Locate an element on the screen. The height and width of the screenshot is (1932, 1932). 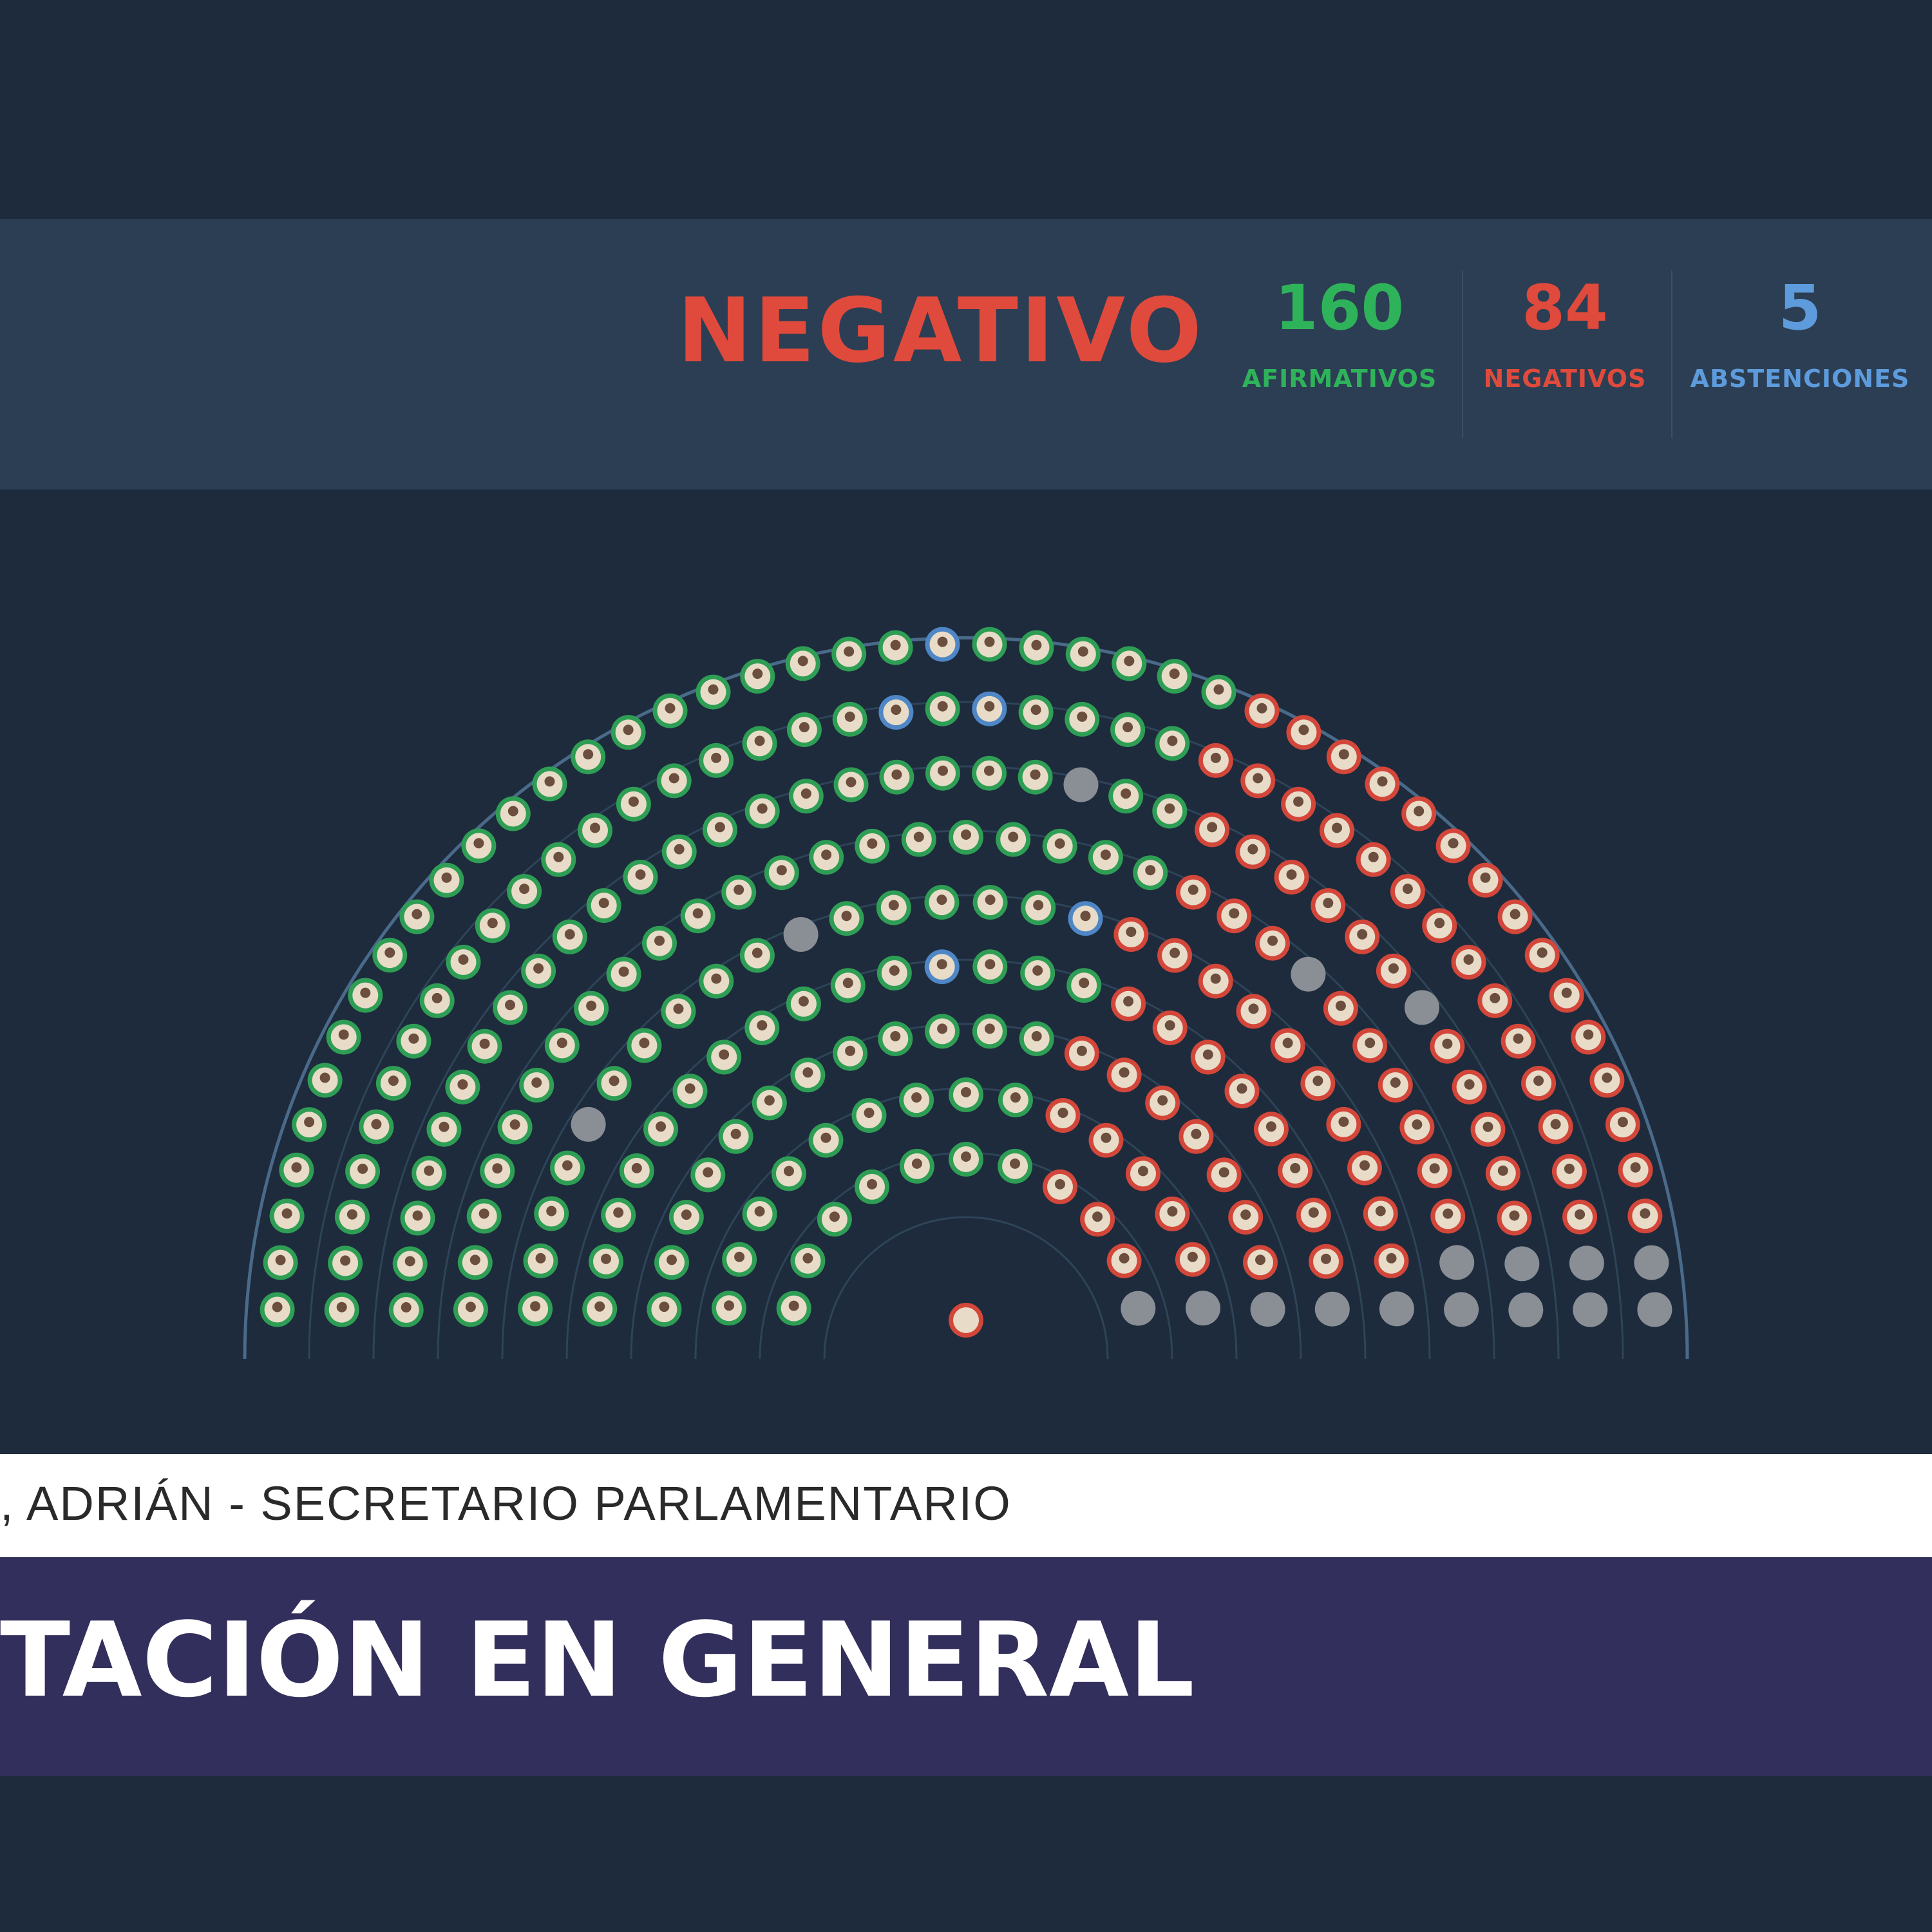
seat-abstencion is located at coordinates (943, 644).